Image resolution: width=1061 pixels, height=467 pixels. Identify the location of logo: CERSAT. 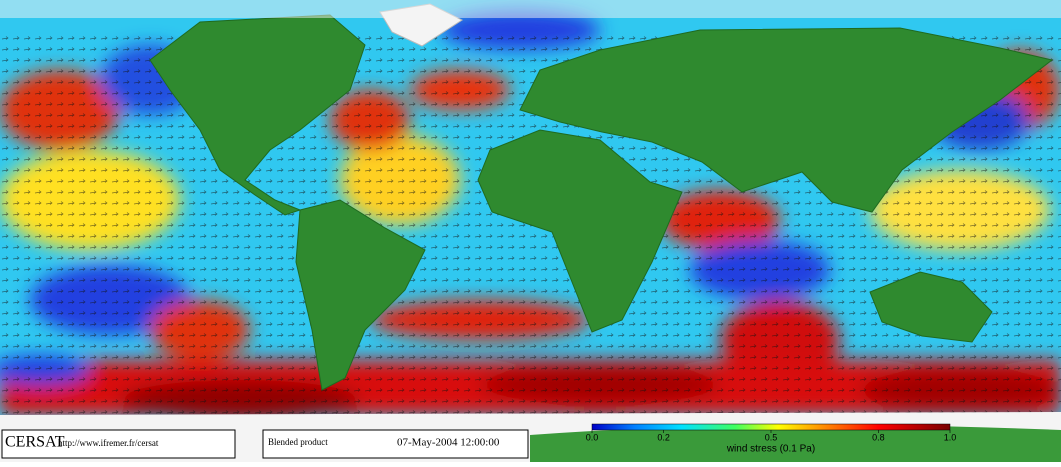
(35, 442).